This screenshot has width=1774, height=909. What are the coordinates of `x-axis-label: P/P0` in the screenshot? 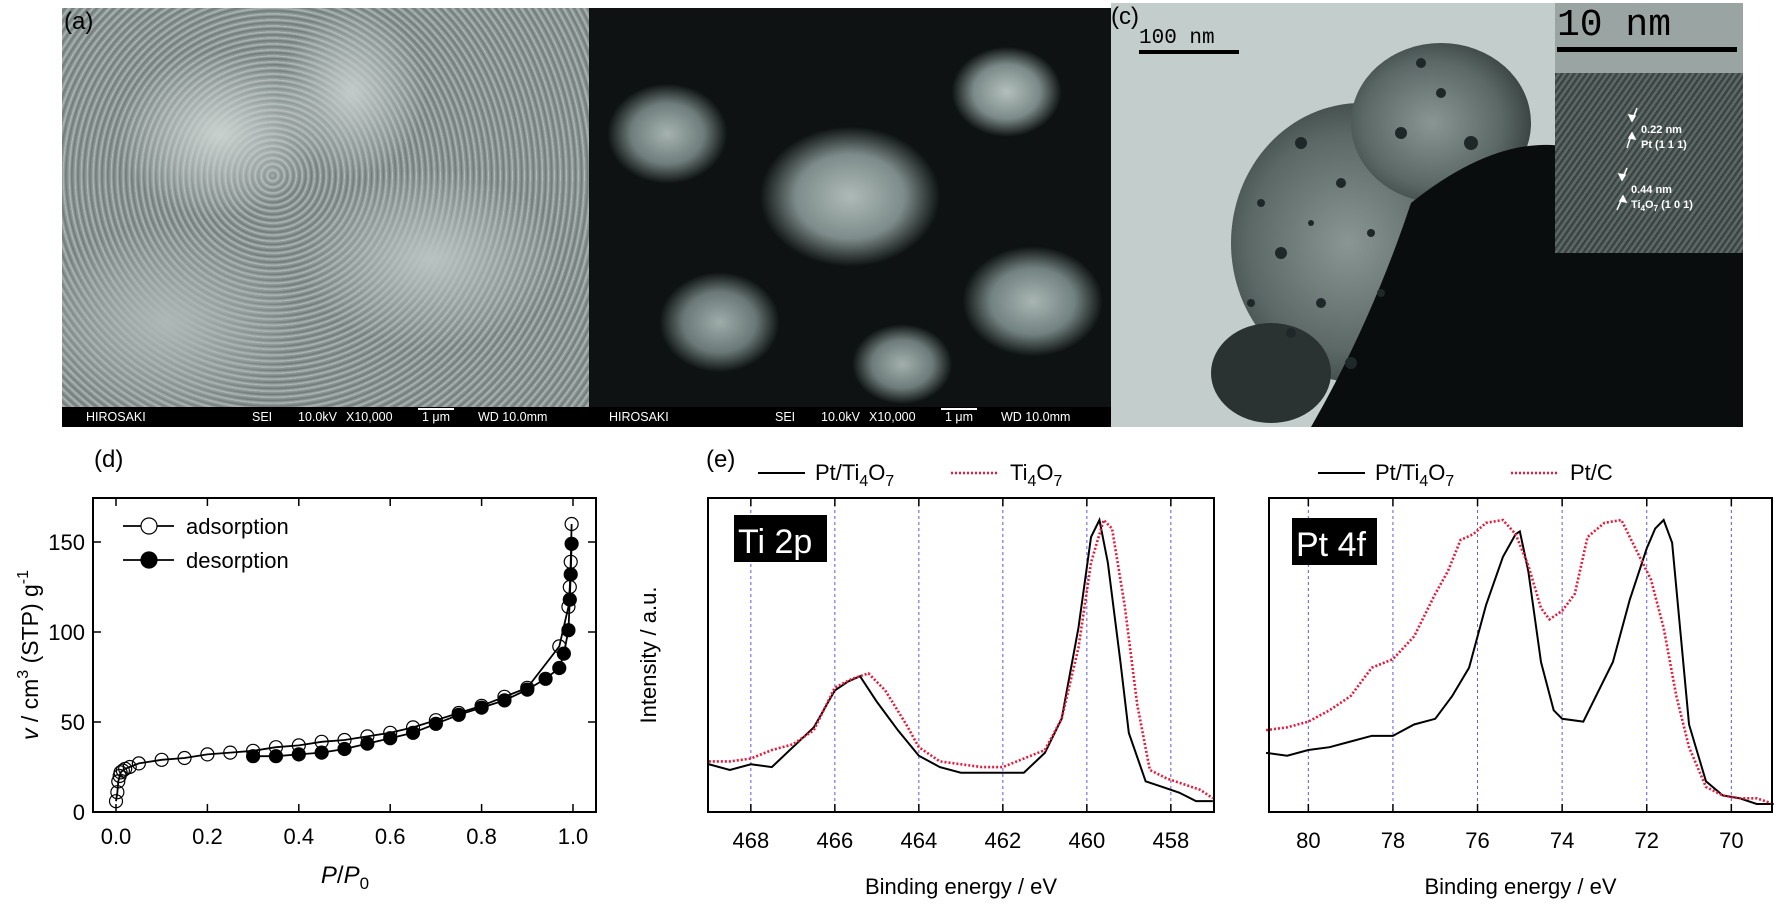 It's located at (345, 877).